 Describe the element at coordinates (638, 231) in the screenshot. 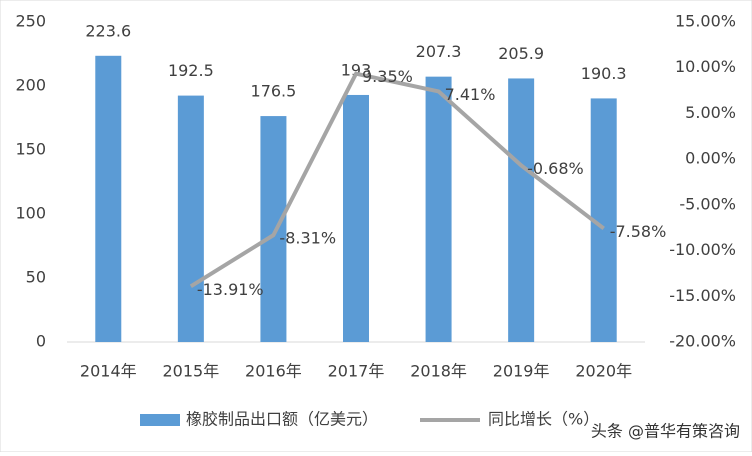

I see `line-value-label: -7.58%` at that location.